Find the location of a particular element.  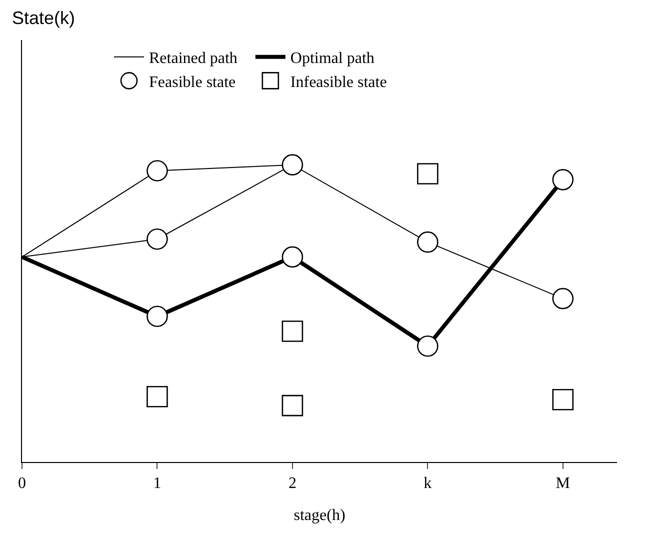

x-axis-title: stage(h) is located at coordinates (320, 515).